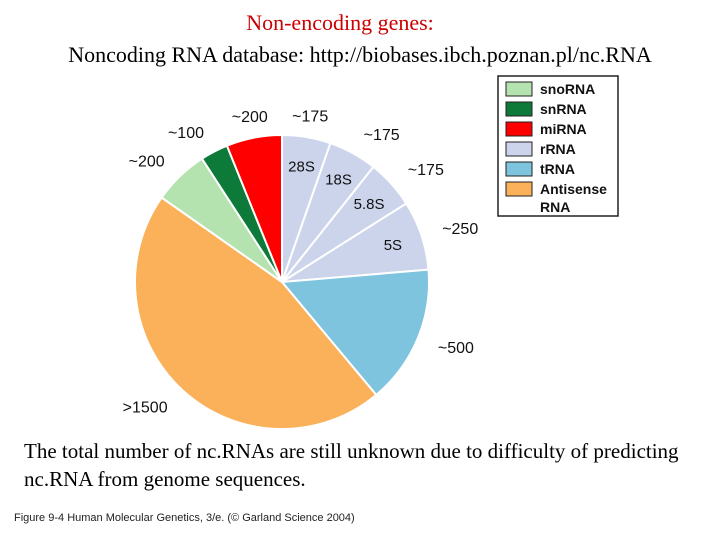 The image size is (720, 540). What do you see at coordinates (369, 204) in the screenshot?
I see `slice-subtype-label: 5.8S` at bounding box center [369, 204].